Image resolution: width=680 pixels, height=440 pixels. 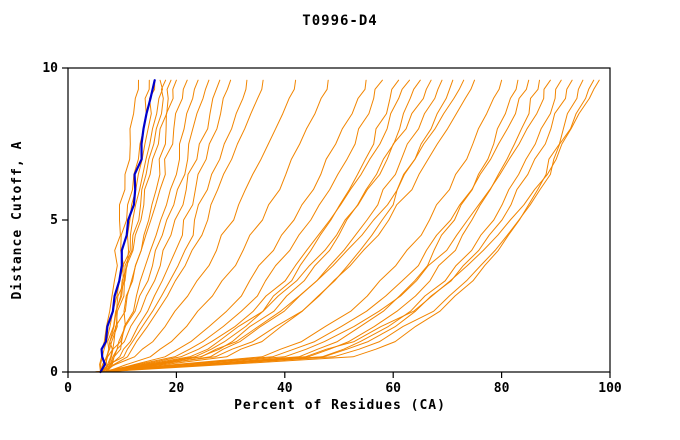 I want to click on x-tick-label: 20, so click(x=177, y=388).